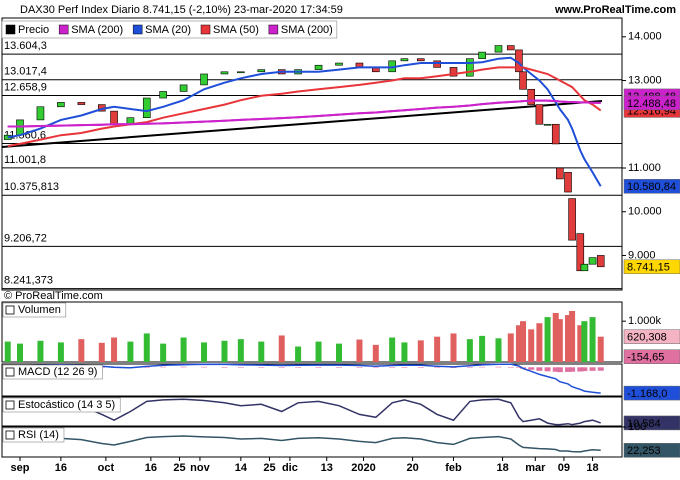  What do you see at coordinates (25, 72) in the screenshot?
I see `level-label: 13.017,4` at bounding box center [25, 72].